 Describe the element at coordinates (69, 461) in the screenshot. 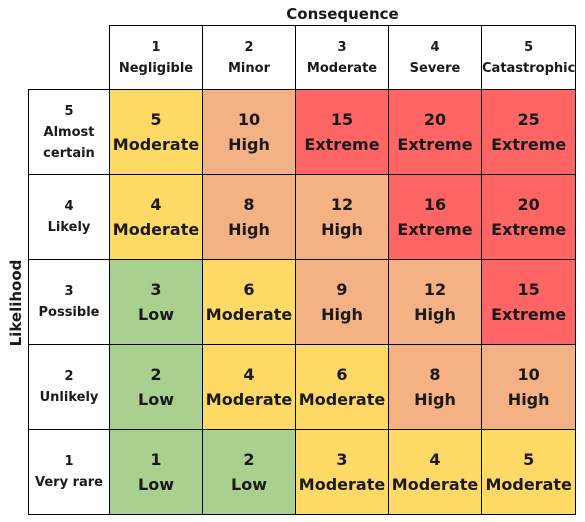

I see `likelihood-number: 1` at that location.